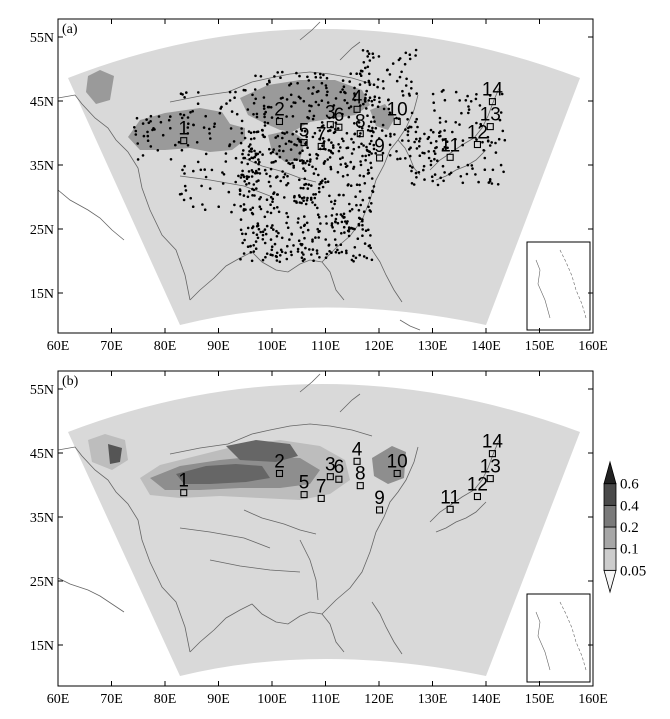  I want to click on colorbar-label: 0.4, so click(629, 506).